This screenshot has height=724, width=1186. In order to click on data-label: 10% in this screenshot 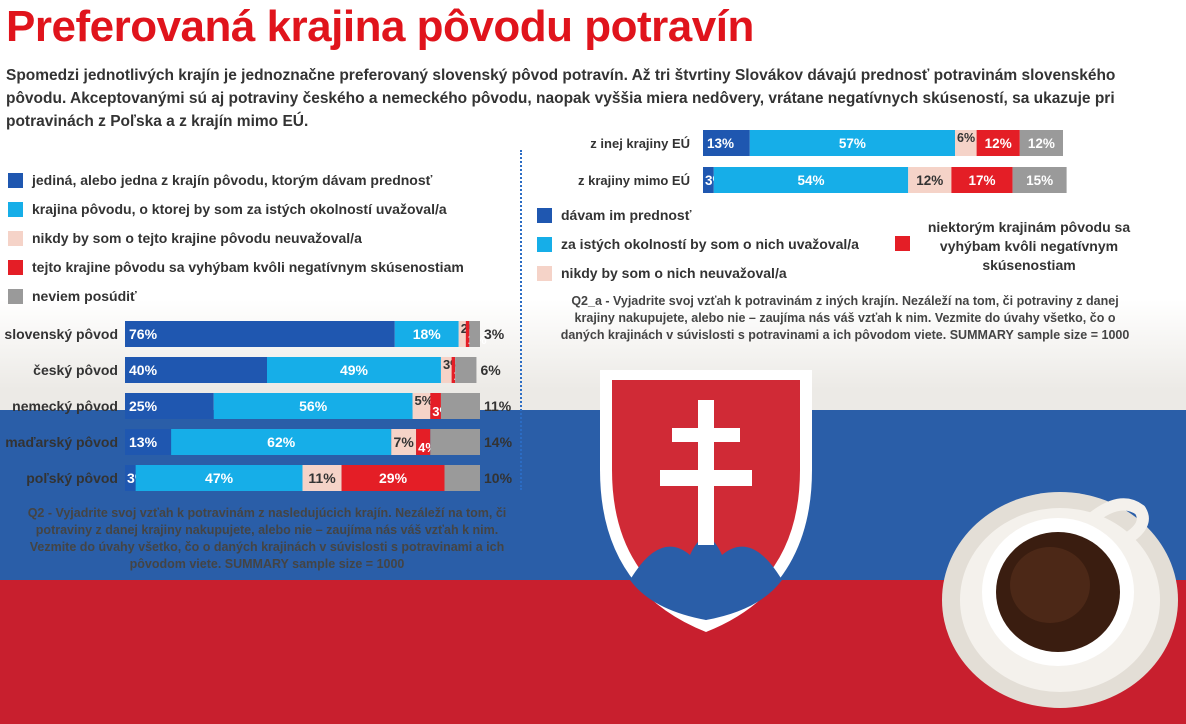, I will do `click(498, 478)`.